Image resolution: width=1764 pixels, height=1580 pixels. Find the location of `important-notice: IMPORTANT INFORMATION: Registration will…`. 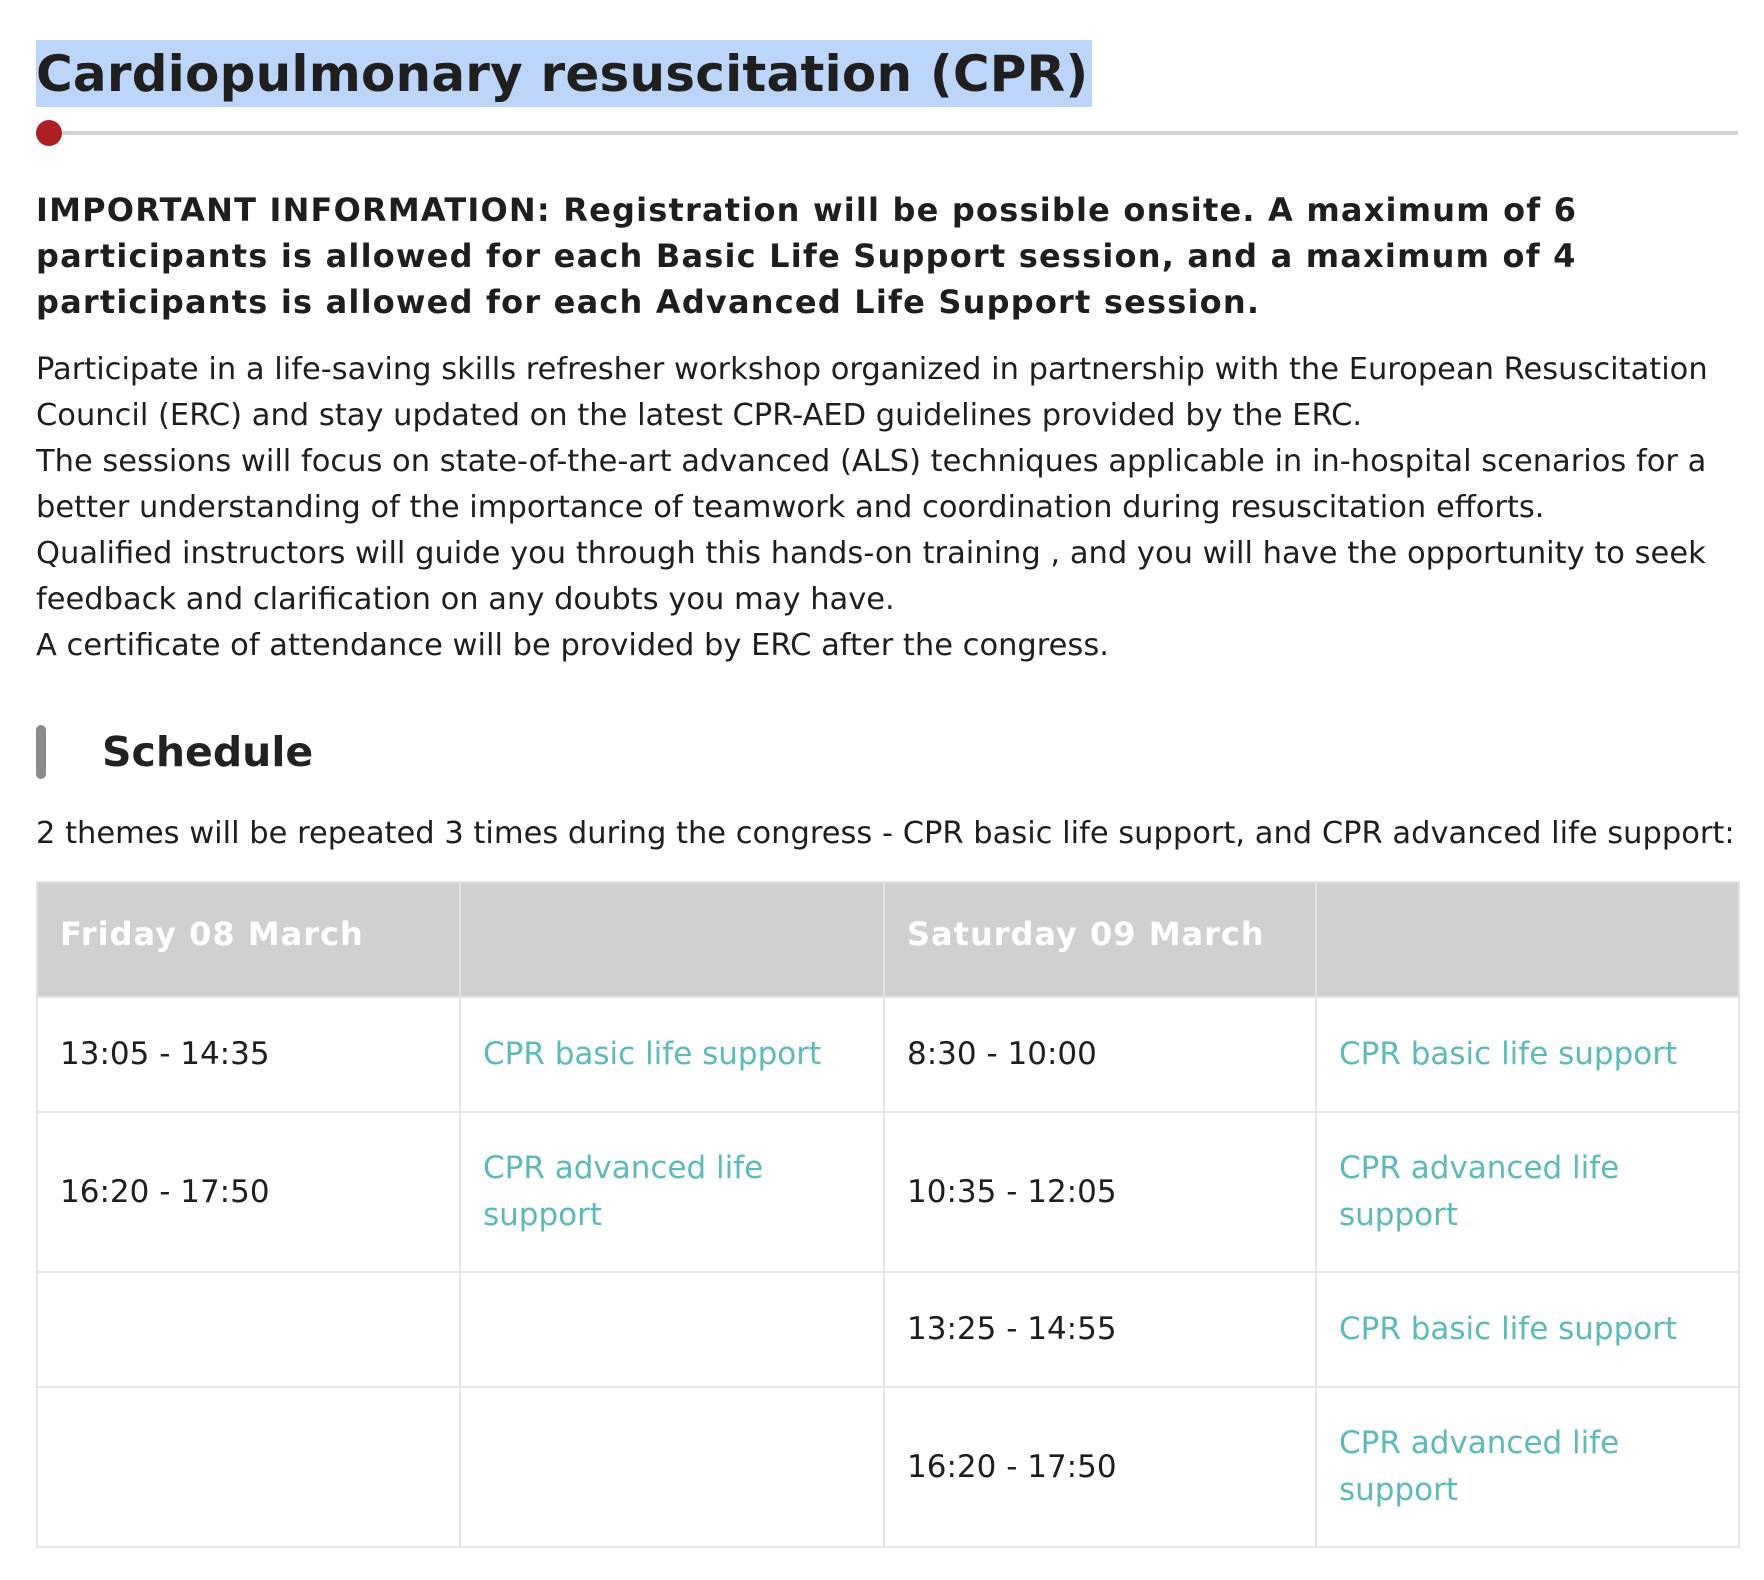

important-notice: IMPORTANT INFORMATION: Registration will… is located at coordinates (807, 256).